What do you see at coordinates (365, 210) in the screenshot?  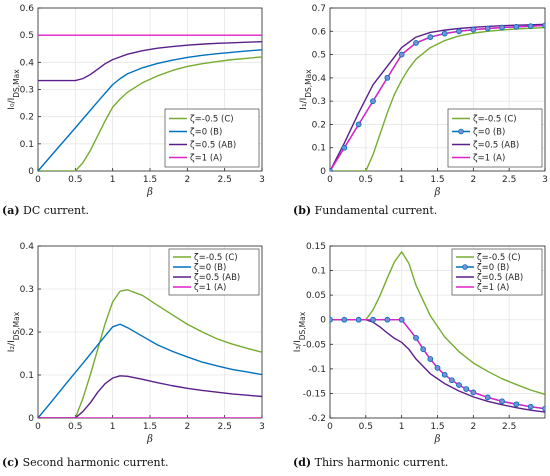 I see `panel-caption: (b) Fundamental current.` at bounding box center [365, 210].